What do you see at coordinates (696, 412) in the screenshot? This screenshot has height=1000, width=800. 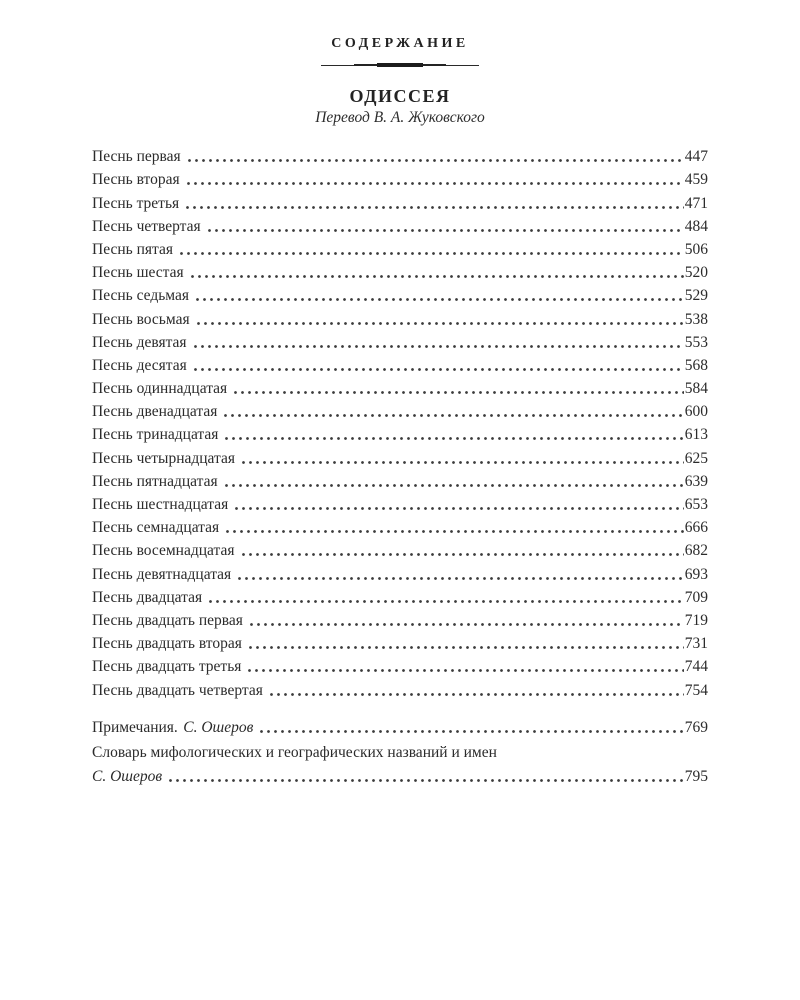 I see `toc-entry-page: 600` at bounding box center [696, 412].